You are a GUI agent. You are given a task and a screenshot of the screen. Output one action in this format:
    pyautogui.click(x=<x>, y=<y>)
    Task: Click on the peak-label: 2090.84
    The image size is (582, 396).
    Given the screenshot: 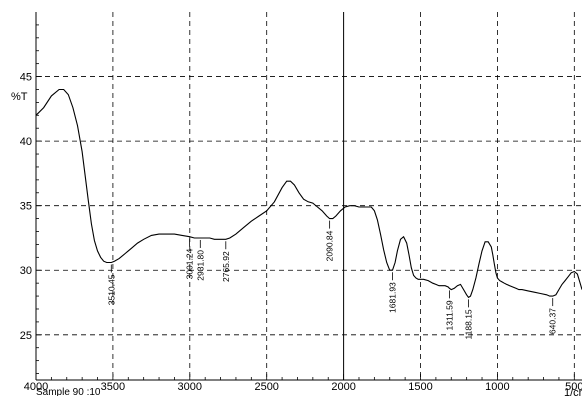 What is the action you would take?
    pyautogui.click(x=330, y=245)
    